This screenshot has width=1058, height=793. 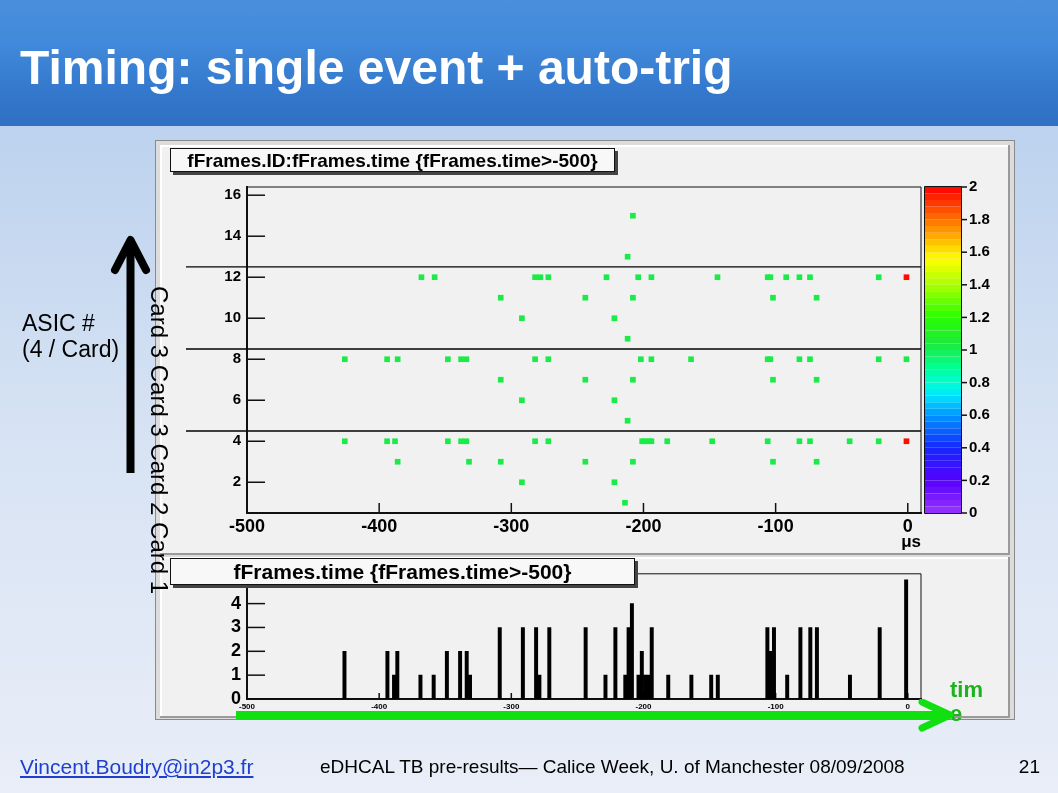 I want to click on text: Card 3 Card 3 Card 2 Card 1, so click(x=159, y=440).